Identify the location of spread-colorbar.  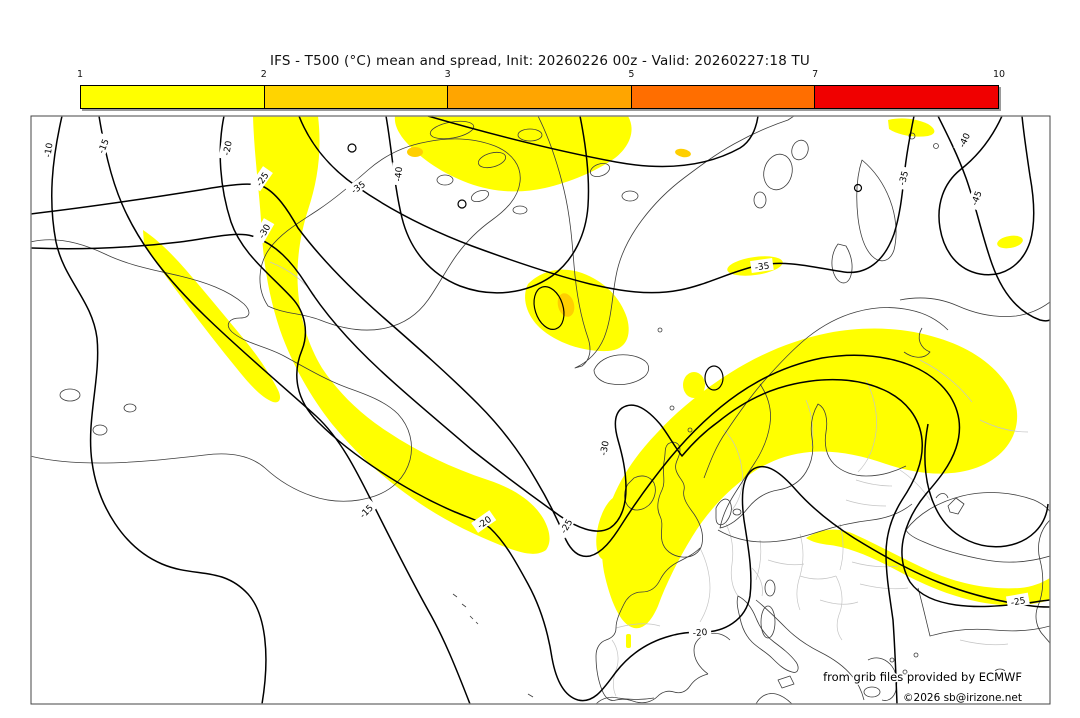
(539, 97).